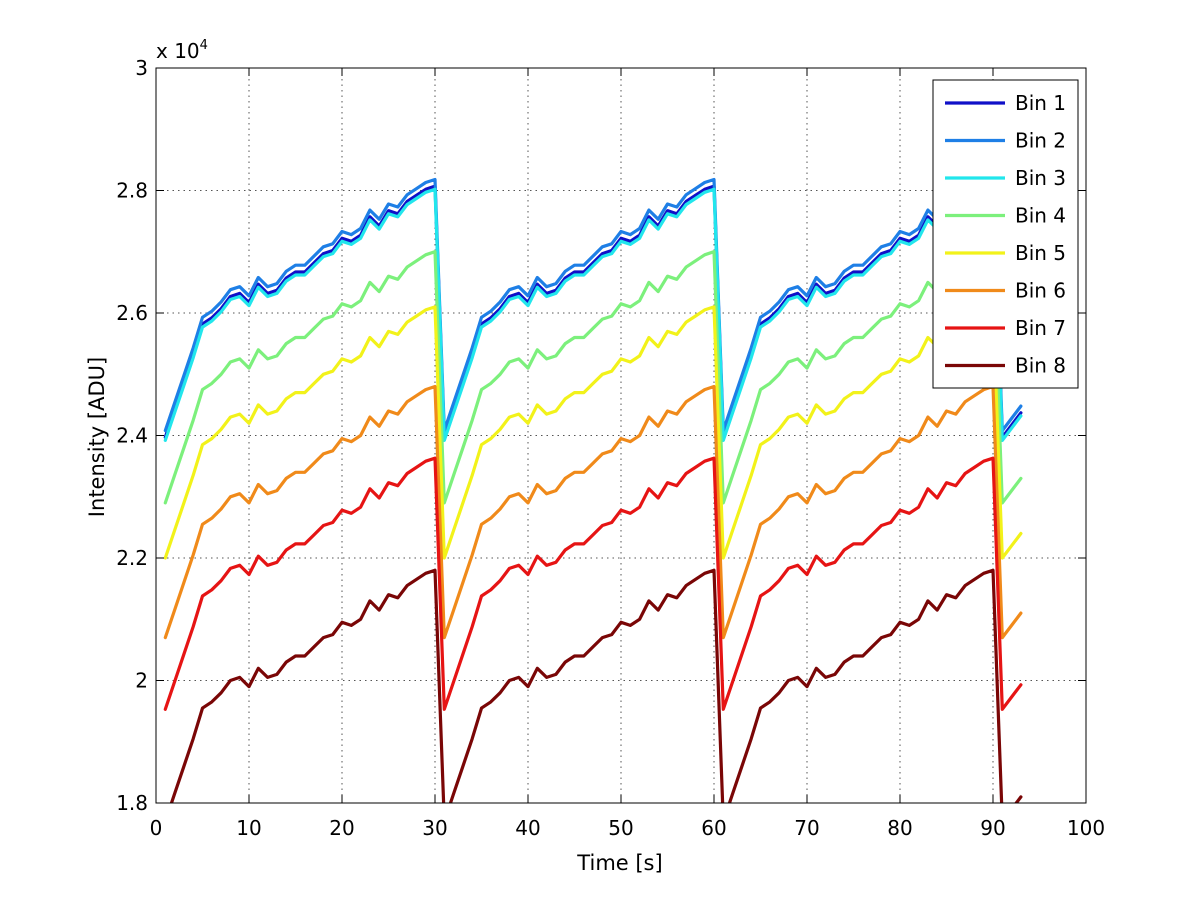 Image resolution: width=1200 pixels, height=901 pixels. I want to click on y-tick-label: 2.2, so click(132, 558).